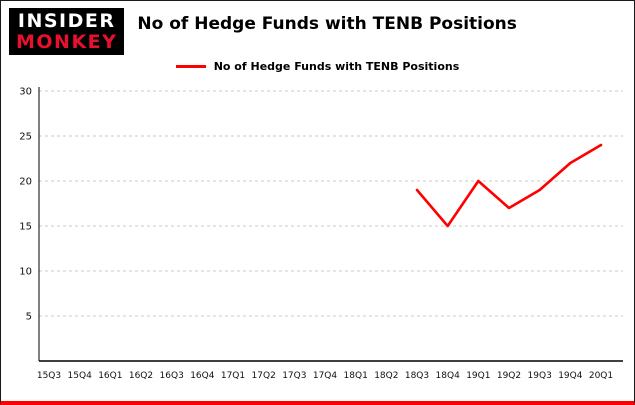 The image size is (635, 405). Describe the element at coordinates (478, 376) in the screenshot. I see `x-tick-label: 19Q1` at that location.